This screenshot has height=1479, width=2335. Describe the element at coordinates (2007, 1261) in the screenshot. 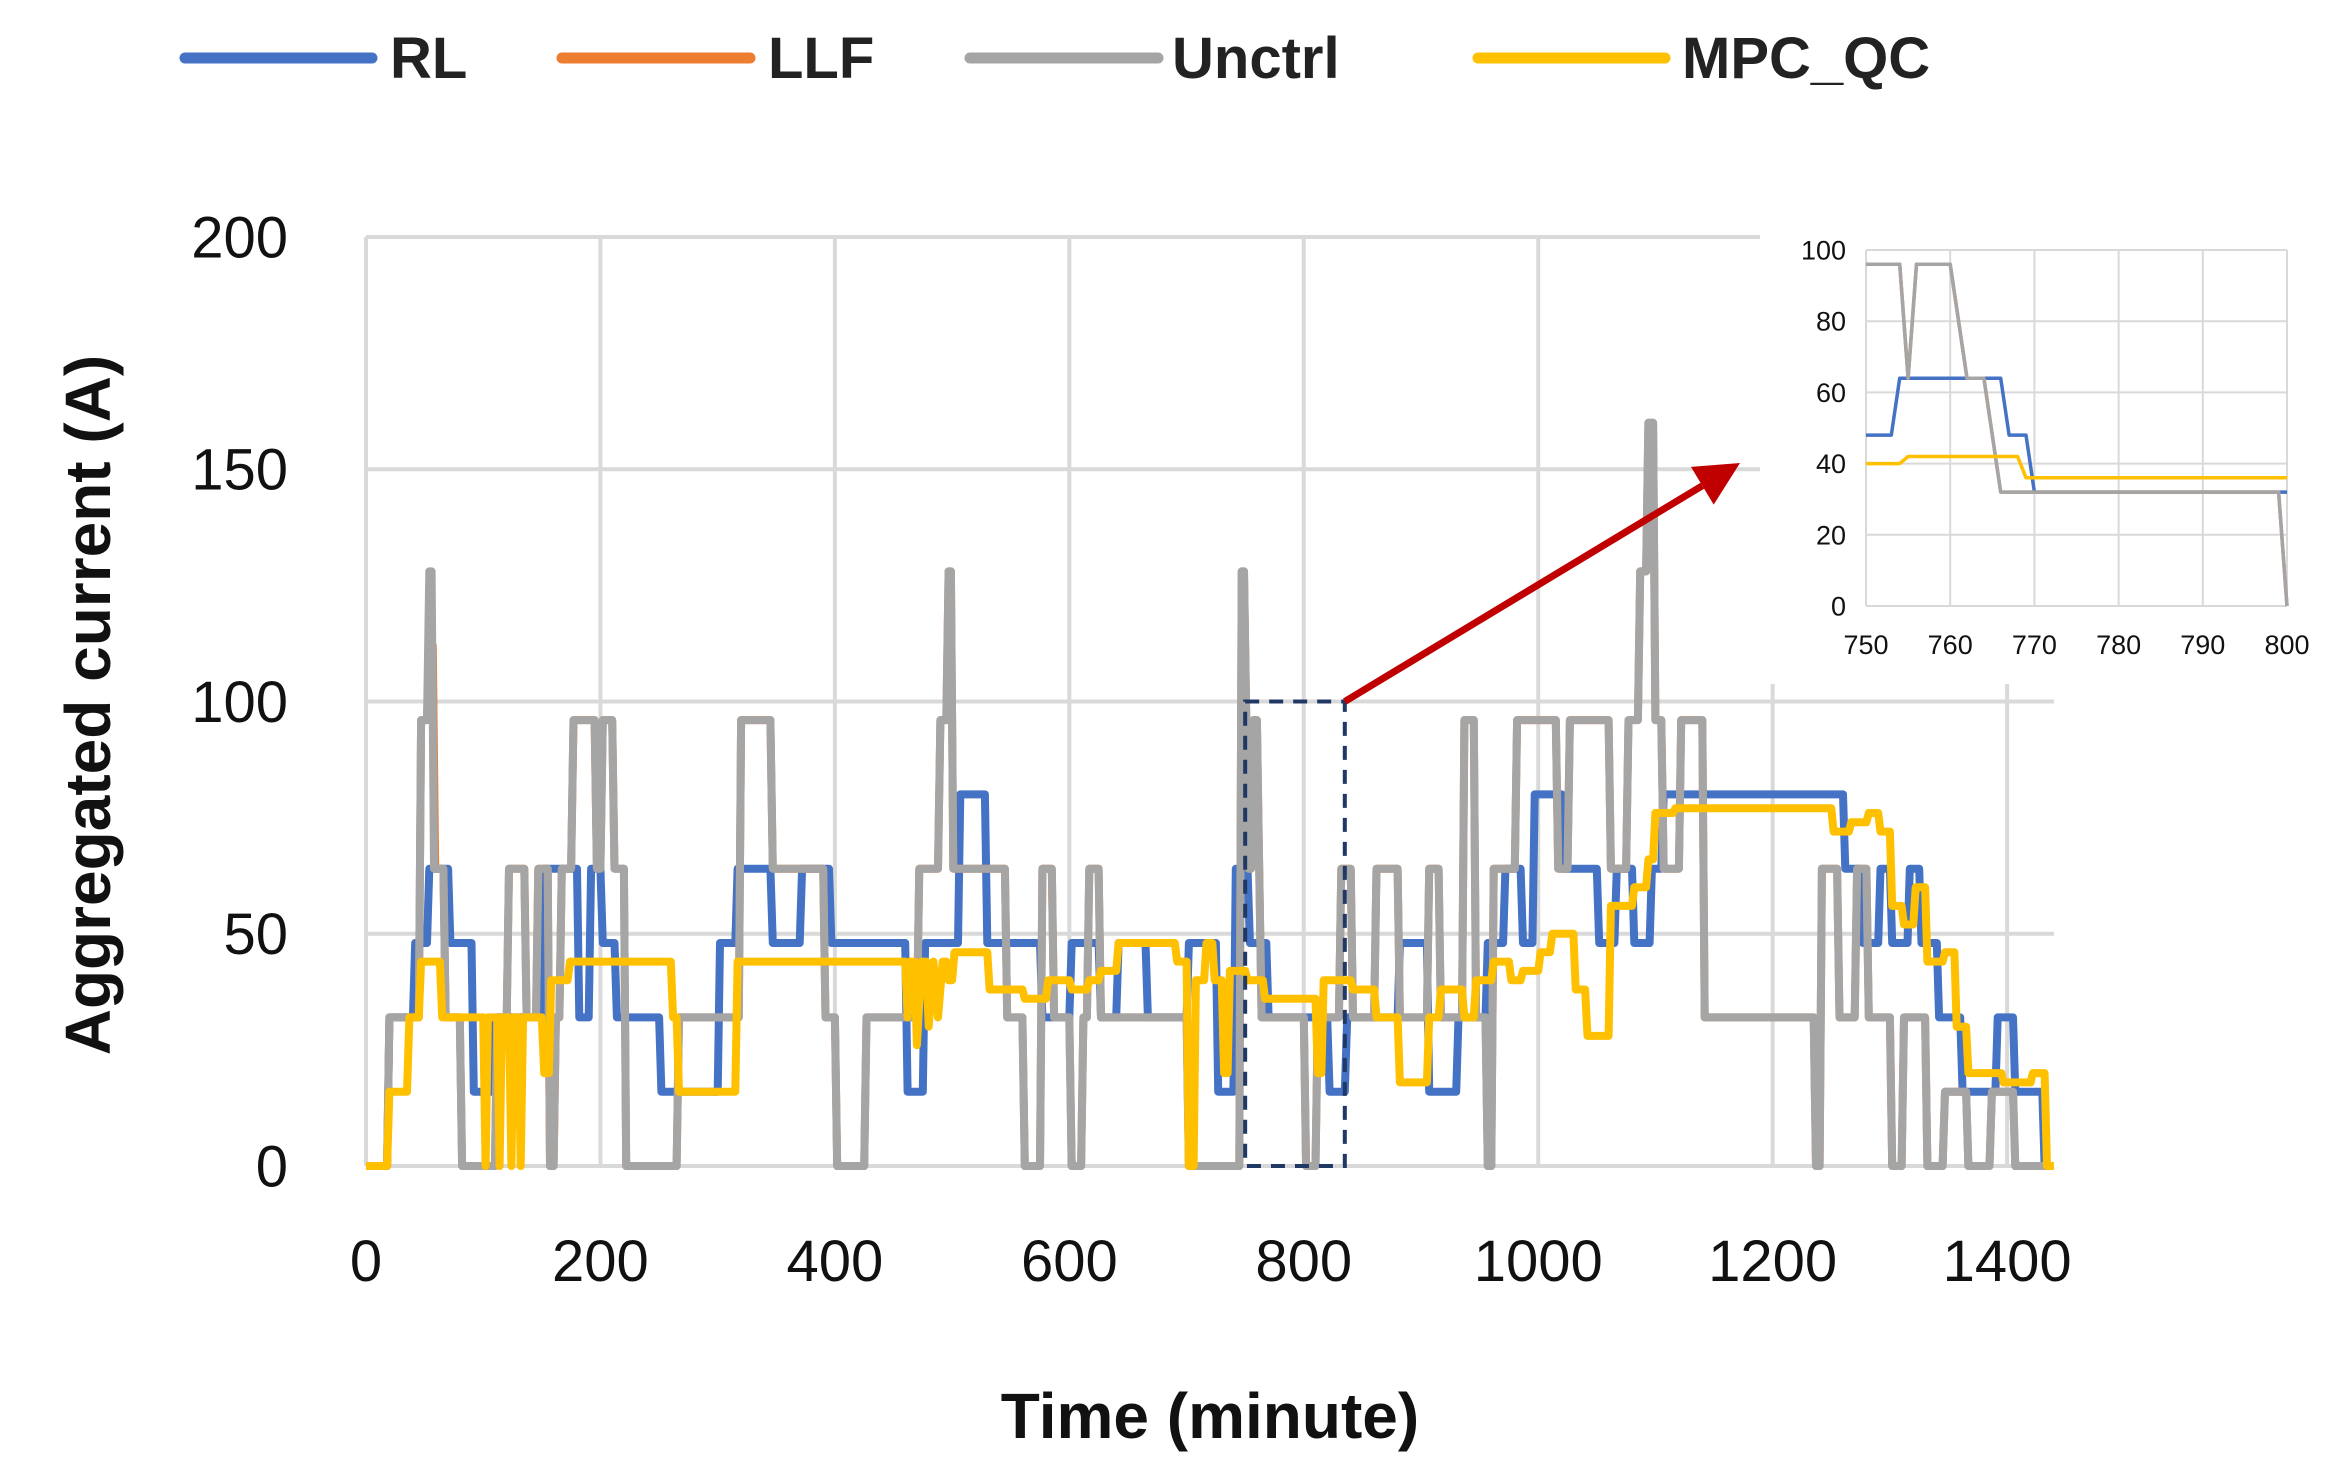

I see `main-x-tick-label: 1400` at that location.